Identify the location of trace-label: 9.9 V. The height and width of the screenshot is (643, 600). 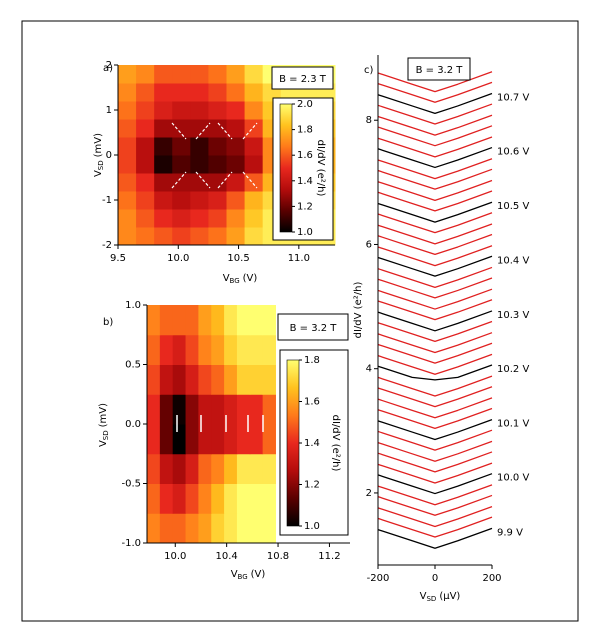
(510, 532).